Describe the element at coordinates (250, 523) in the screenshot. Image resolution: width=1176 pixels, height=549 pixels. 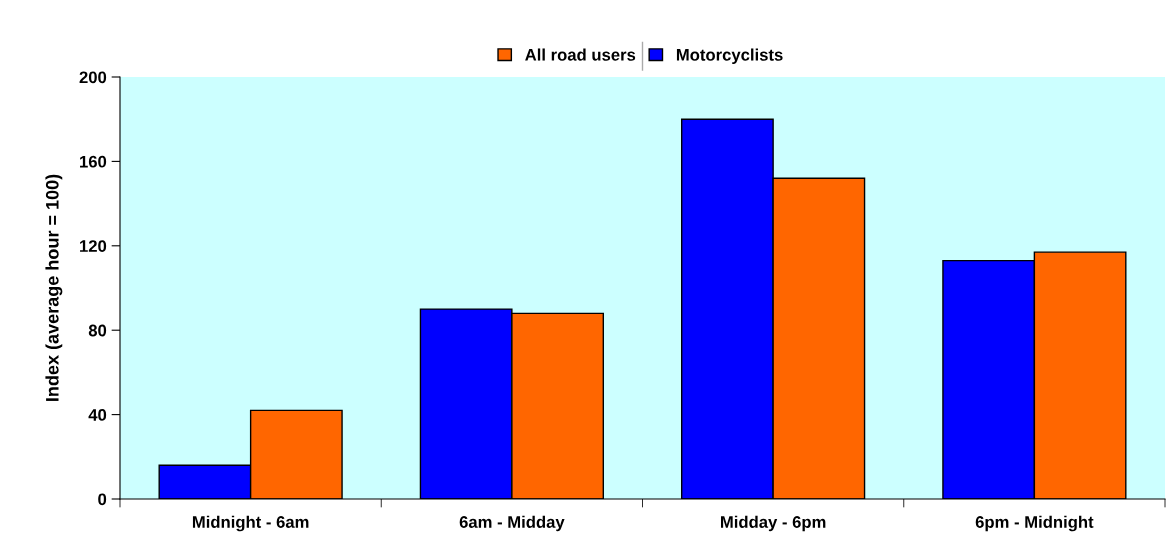
I see `x-tick-label: Midnight - 6am` at that location.